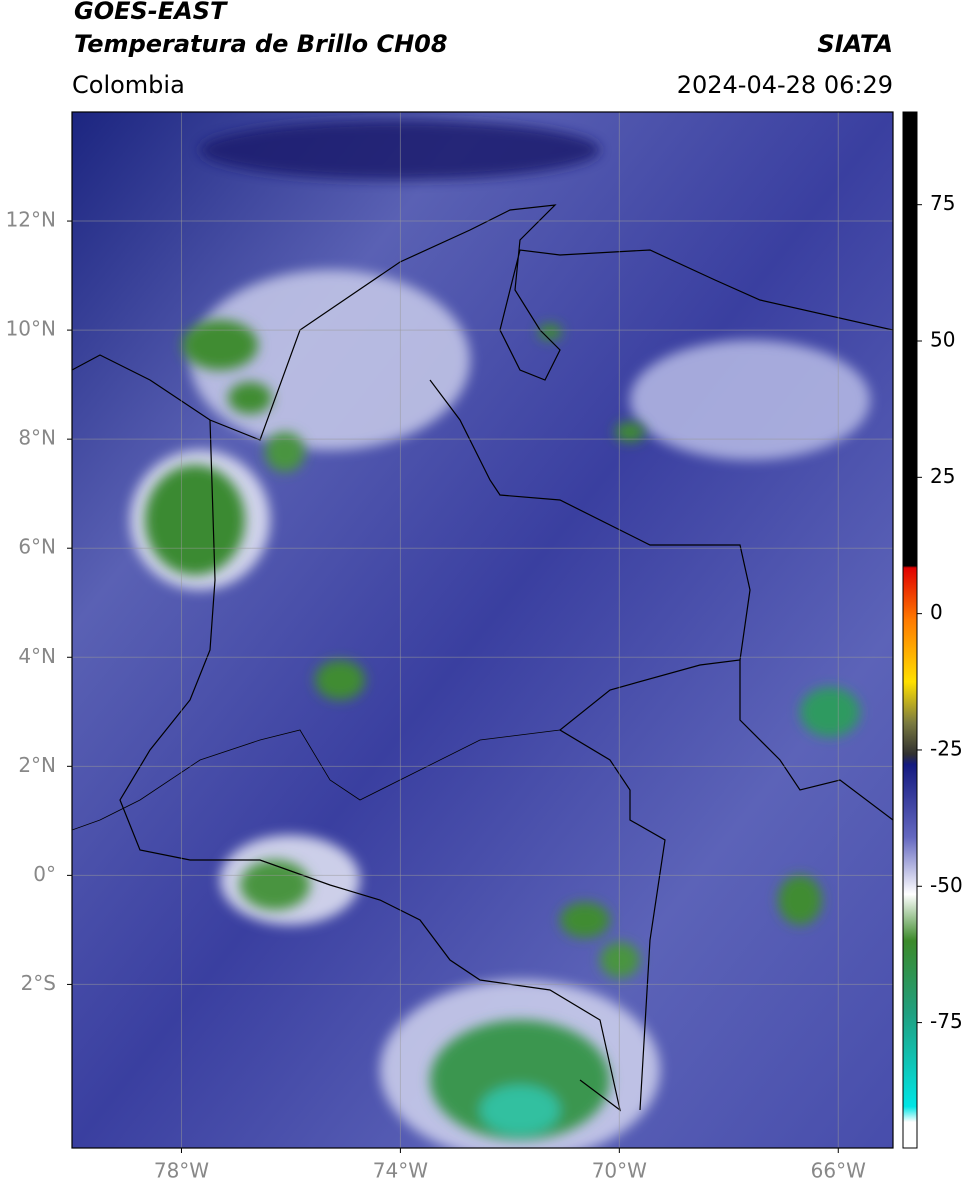 The height and width of the screenshot is (1194, 966). Describe the element at coordinates (946, 748) in the screenshot. I see `colorbar-tick-label: -25` at that location.